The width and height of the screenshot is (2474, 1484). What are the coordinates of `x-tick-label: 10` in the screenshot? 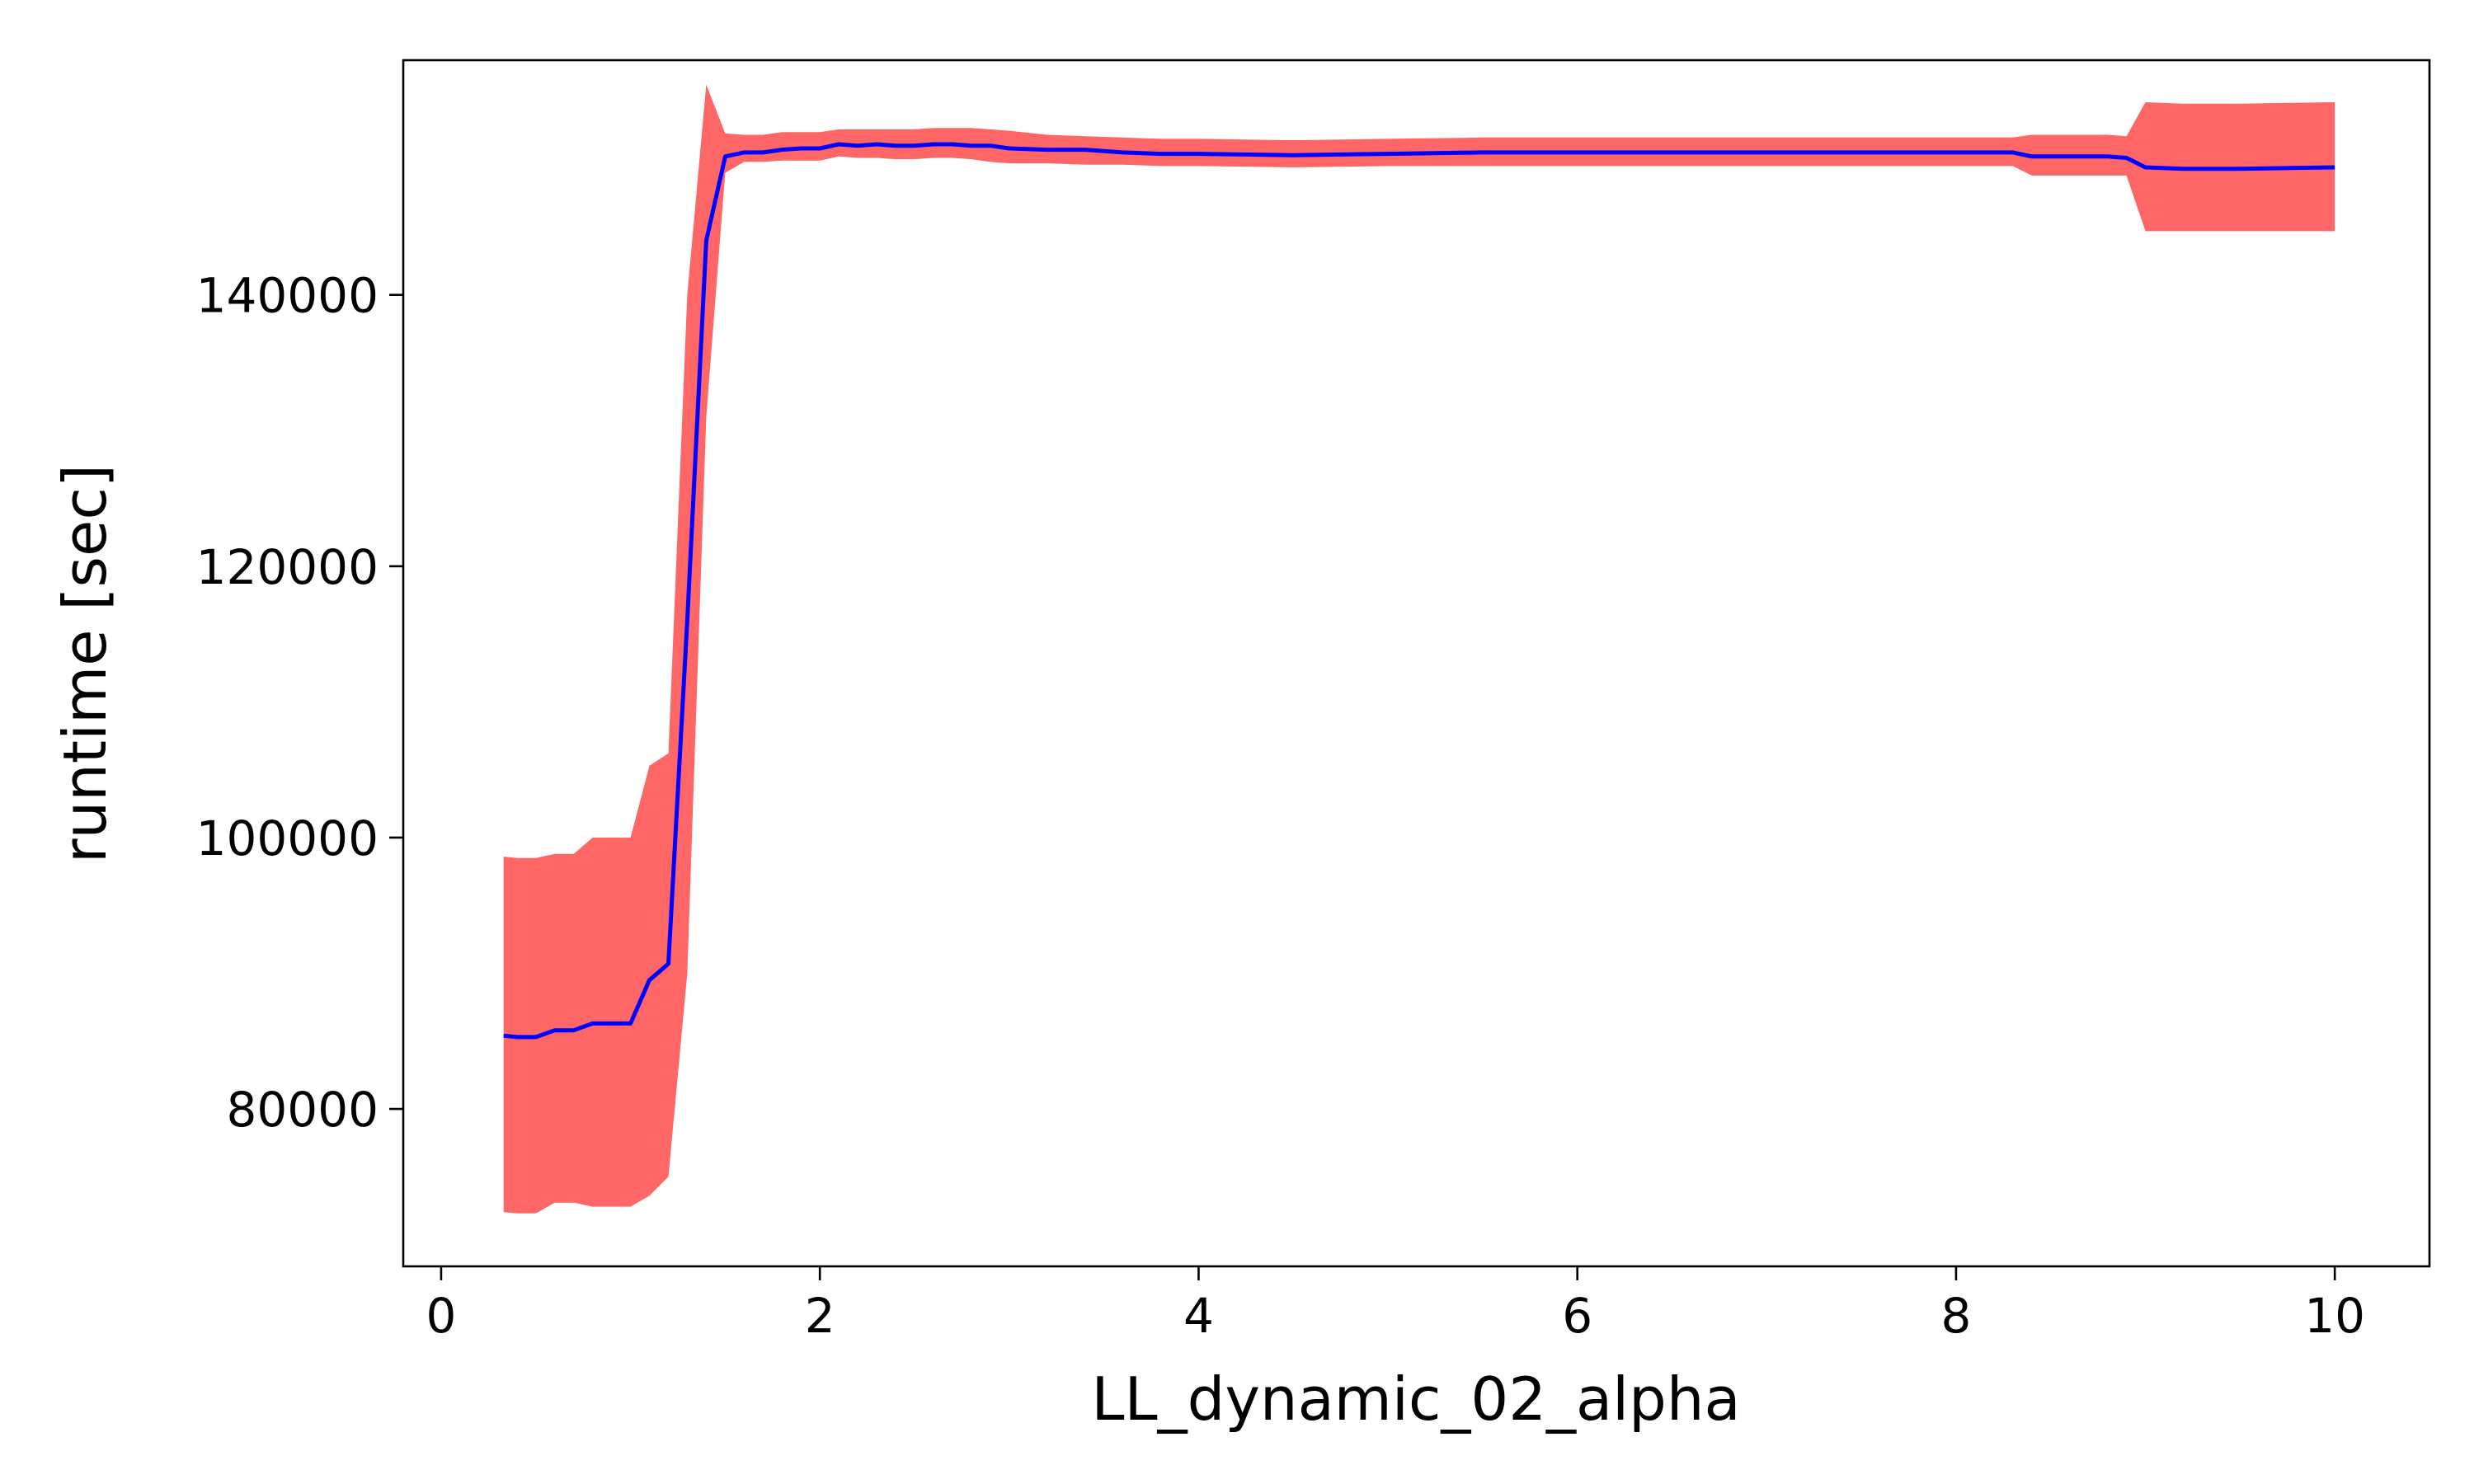 It's located at (2334, 1316).